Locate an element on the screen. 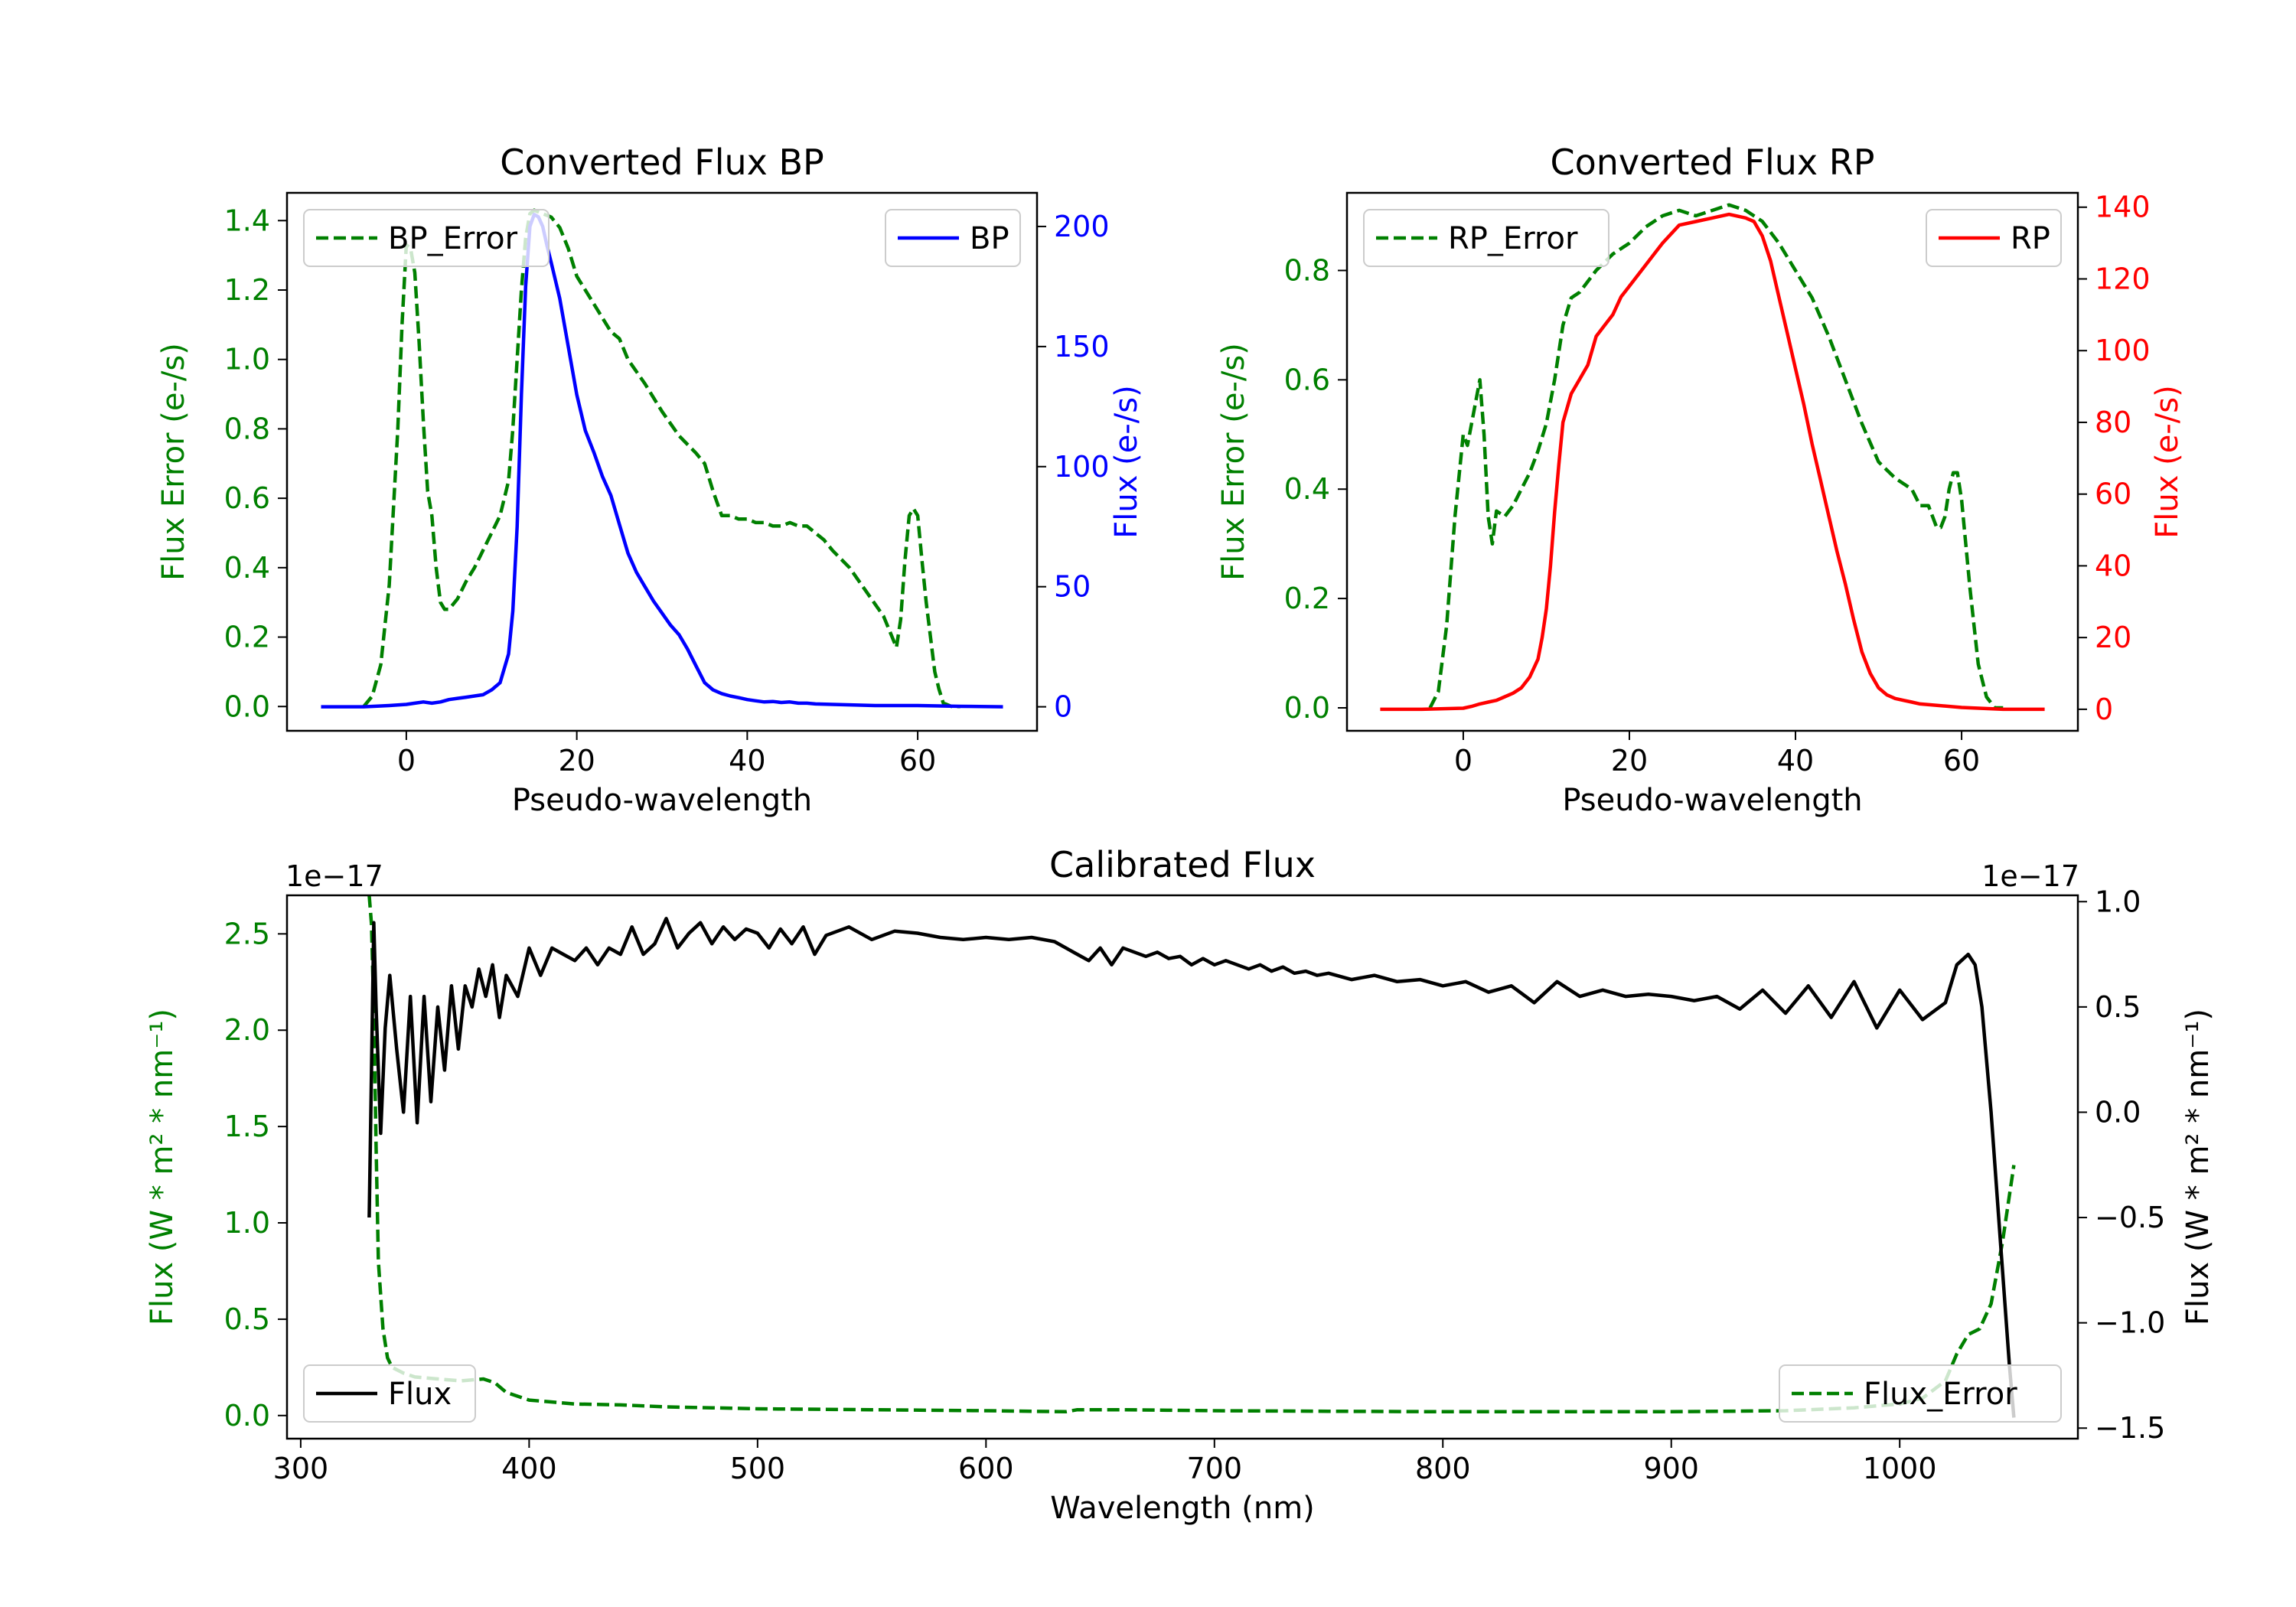  cal-title: Calibrated Flux is located at coordinates (1182, 864).